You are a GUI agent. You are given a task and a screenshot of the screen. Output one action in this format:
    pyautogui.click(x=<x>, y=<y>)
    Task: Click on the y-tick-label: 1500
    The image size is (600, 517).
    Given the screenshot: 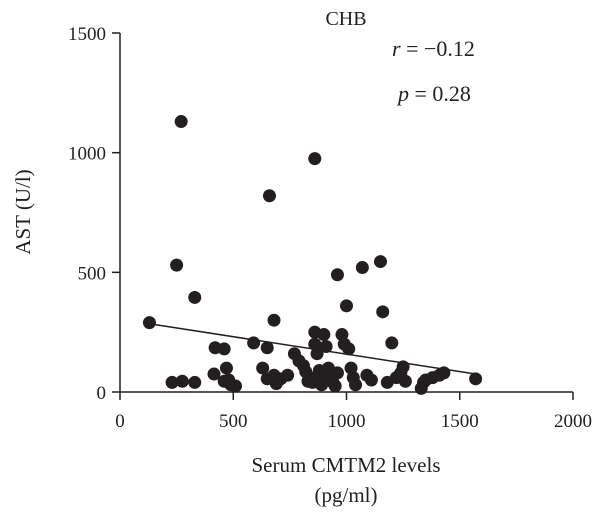 What is the action you would take?
    pyautogui.click(x=87, y=34)
    